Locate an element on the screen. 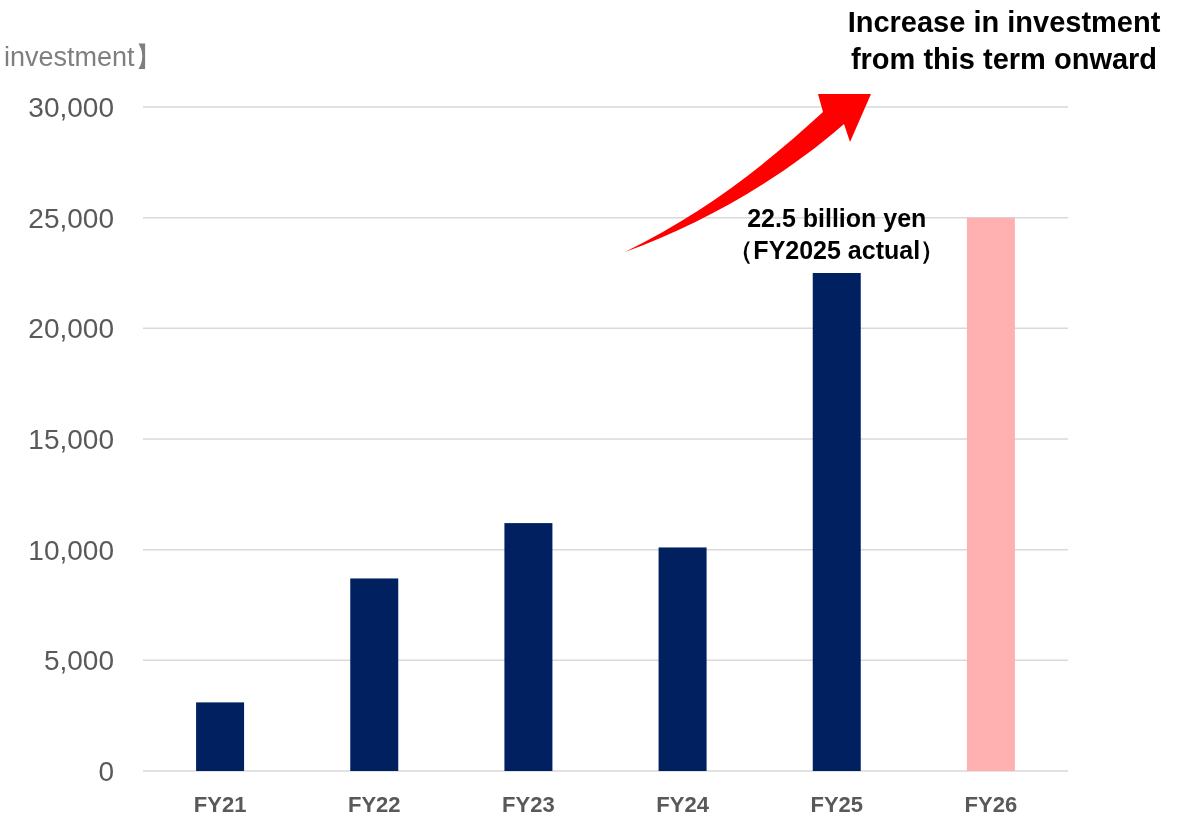 The height and width of the screenshot is (816, 1184). y-tick-label: 10,000 is located at coordinates (71, 550).